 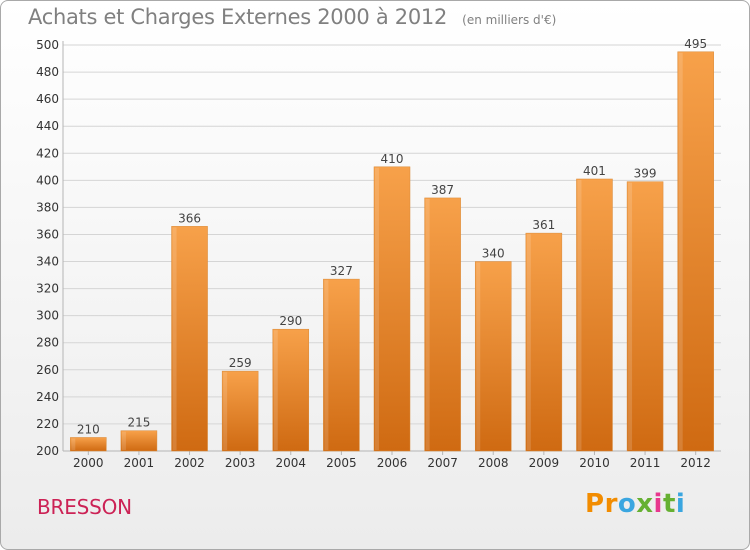 I want to click on logo-letter: r, so click(x=611, y=504).